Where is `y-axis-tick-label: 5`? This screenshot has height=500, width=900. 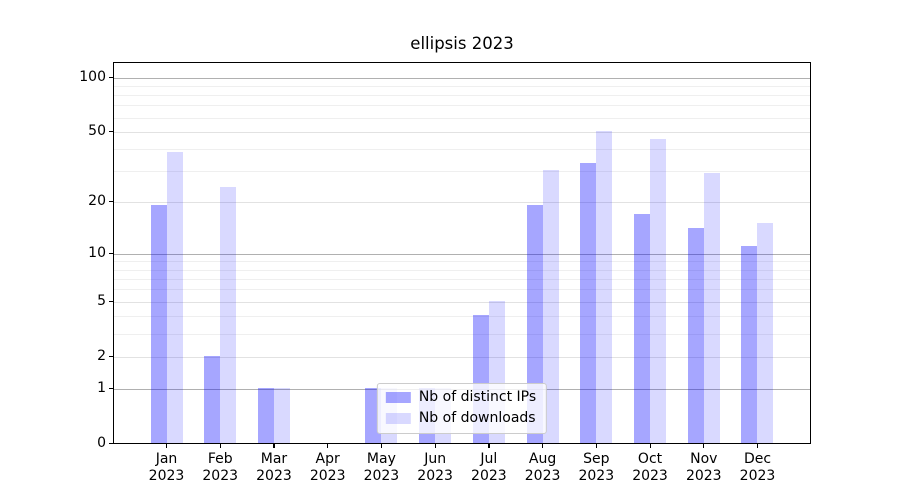 y-axis-tick-label: 5 is located at coordinates (101, 300).